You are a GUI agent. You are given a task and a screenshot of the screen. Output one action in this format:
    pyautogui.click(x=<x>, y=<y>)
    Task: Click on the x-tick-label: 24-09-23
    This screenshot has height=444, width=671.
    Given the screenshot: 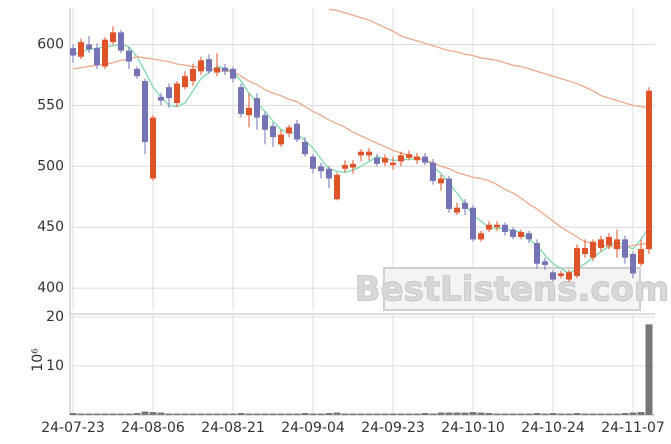 What is the action you would take?
    pyautogui.click(x=393, y=428)
    